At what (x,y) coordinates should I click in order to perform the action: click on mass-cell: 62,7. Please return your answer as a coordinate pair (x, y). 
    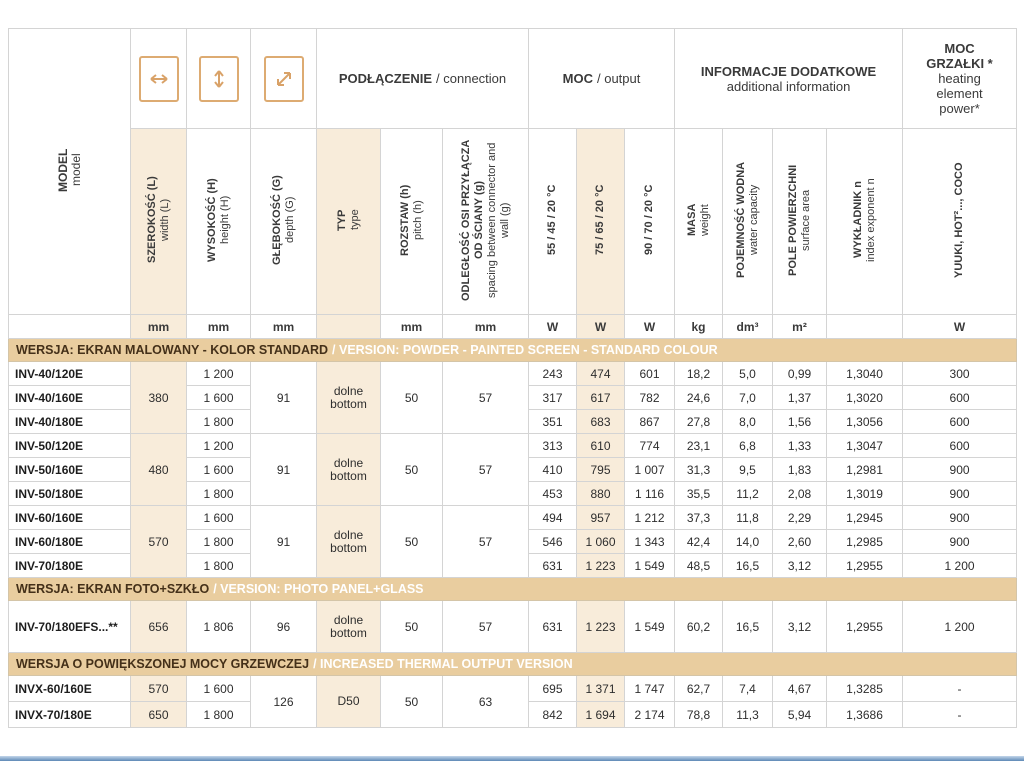
    Looking at the image, I should click on (699, 688).